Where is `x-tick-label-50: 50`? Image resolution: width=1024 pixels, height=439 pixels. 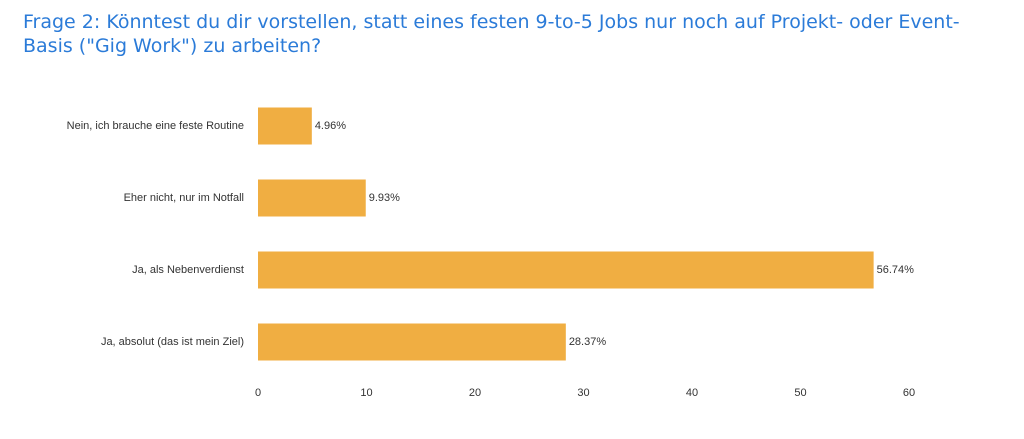 x-tick-label-50: 50 is located at coordinates (800, 393).